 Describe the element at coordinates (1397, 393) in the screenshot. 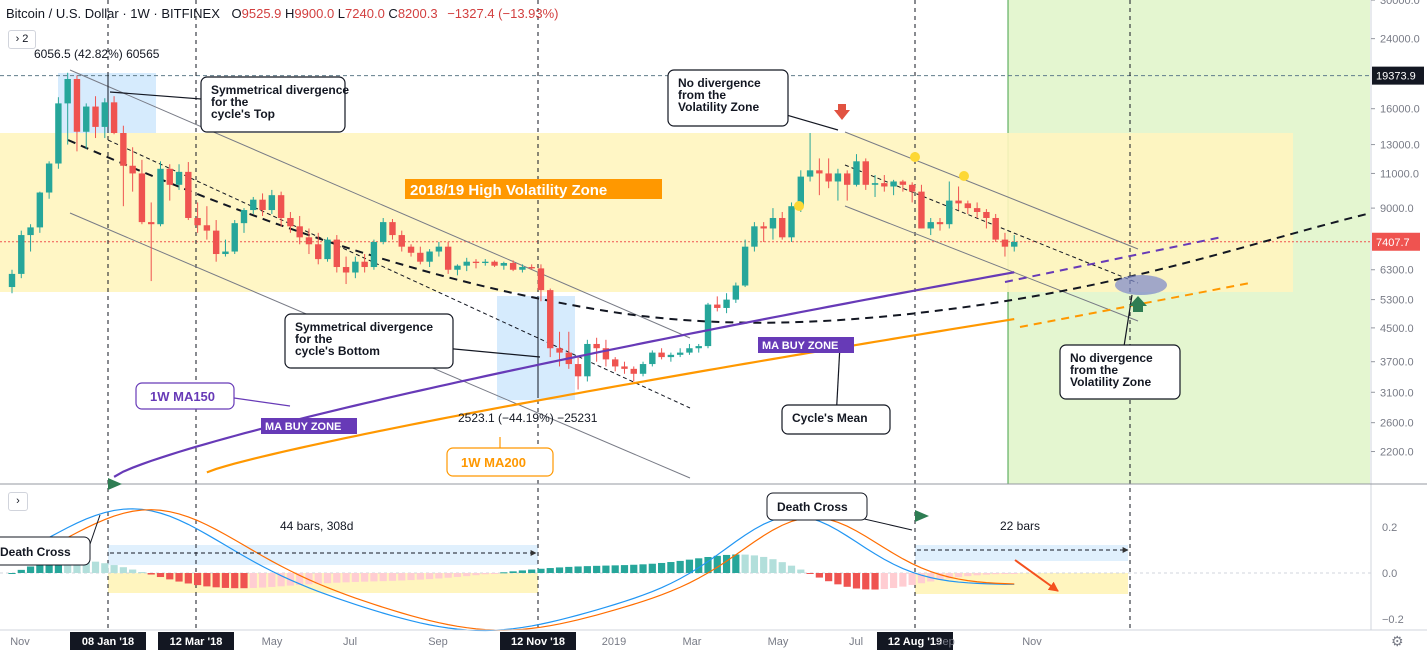

I see `price-tick-label: 3100.0` at that location.